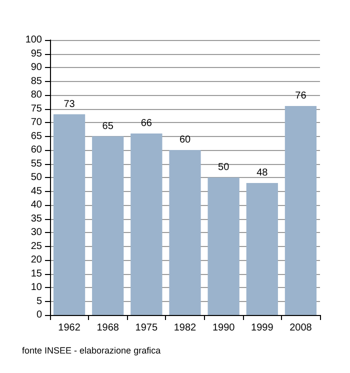 The width and height of the screenshot is (350, 373). Describe the element at coordinates (224, 167) in the screenshot. I see `data-label: 50` at that location.